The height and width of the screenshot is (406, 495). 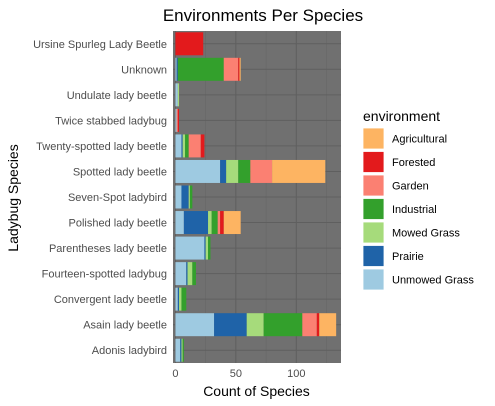 I want to click on x-axis-title: Count of Species, so click(x=256, y=391).